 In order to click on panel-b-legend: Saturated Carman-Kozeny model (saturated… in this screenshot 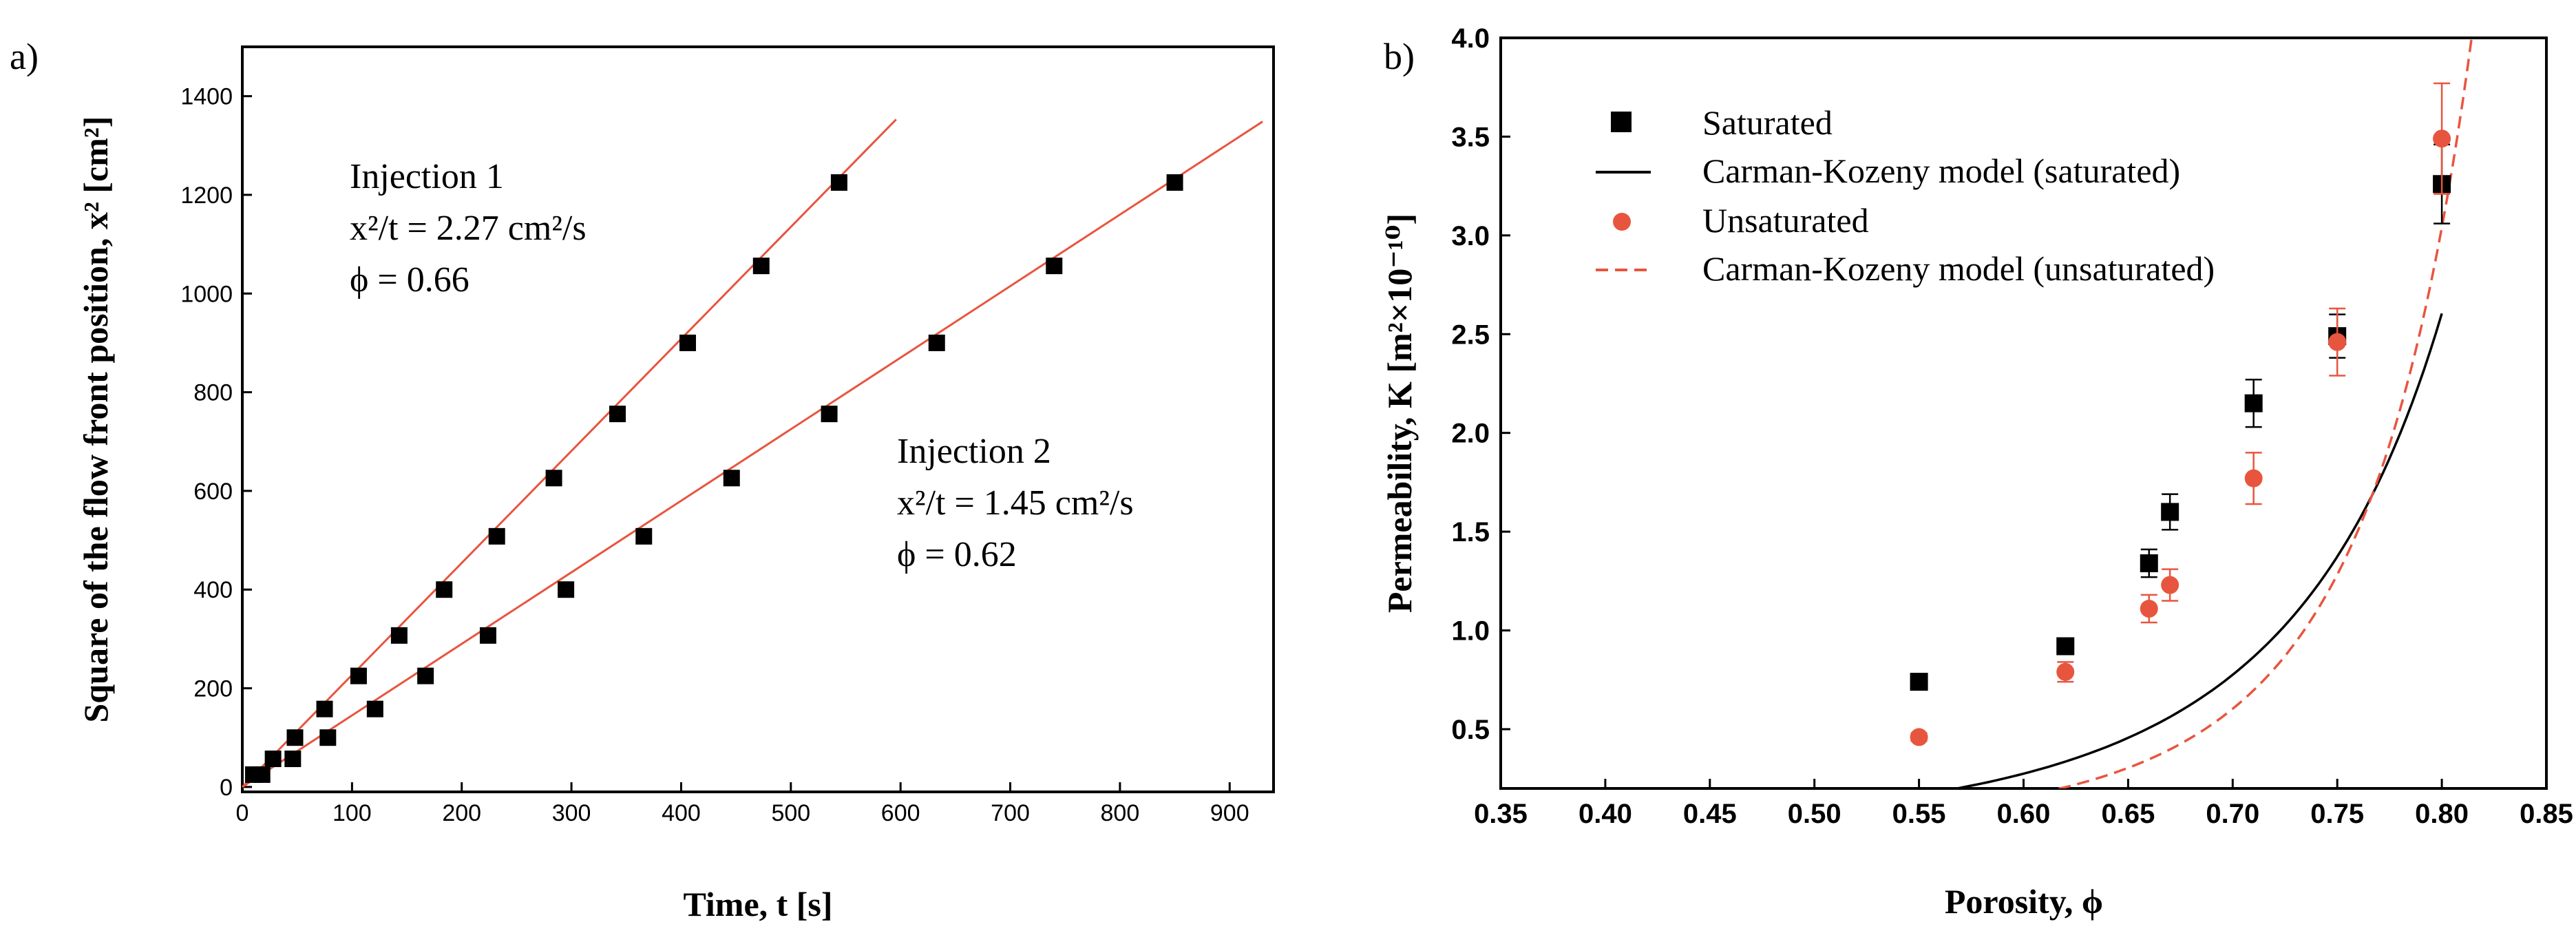, I will do `click(1906, 195)`.